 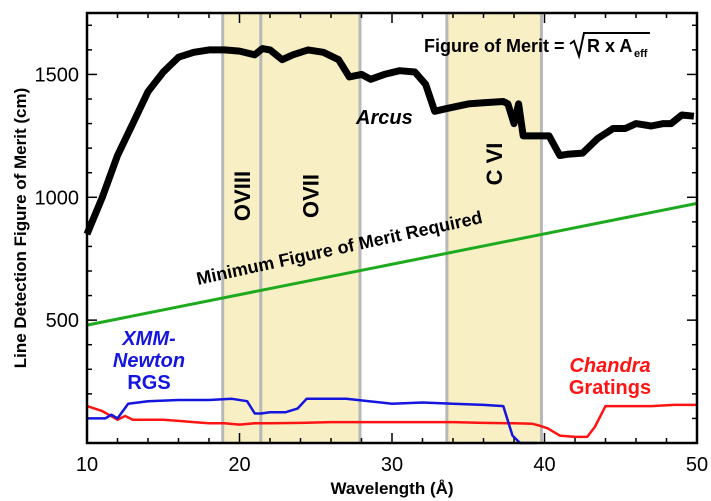 What do you see at coordinates (494, 164) in the screenshot?
I see `band-label-2: C VI` at bounding box center [494, 164].